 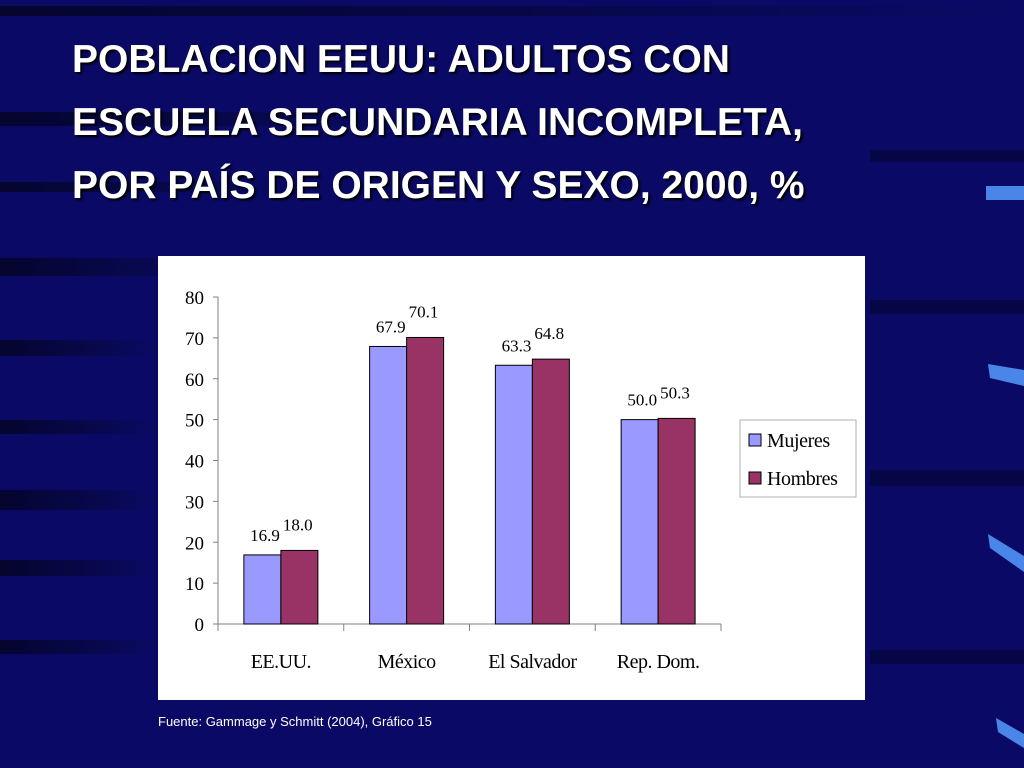 What do you see at coordinates (658, 662) in the screenshot?
I see `x-tick-label-3: Rep. Dom.` at bounding box center [658, 662].